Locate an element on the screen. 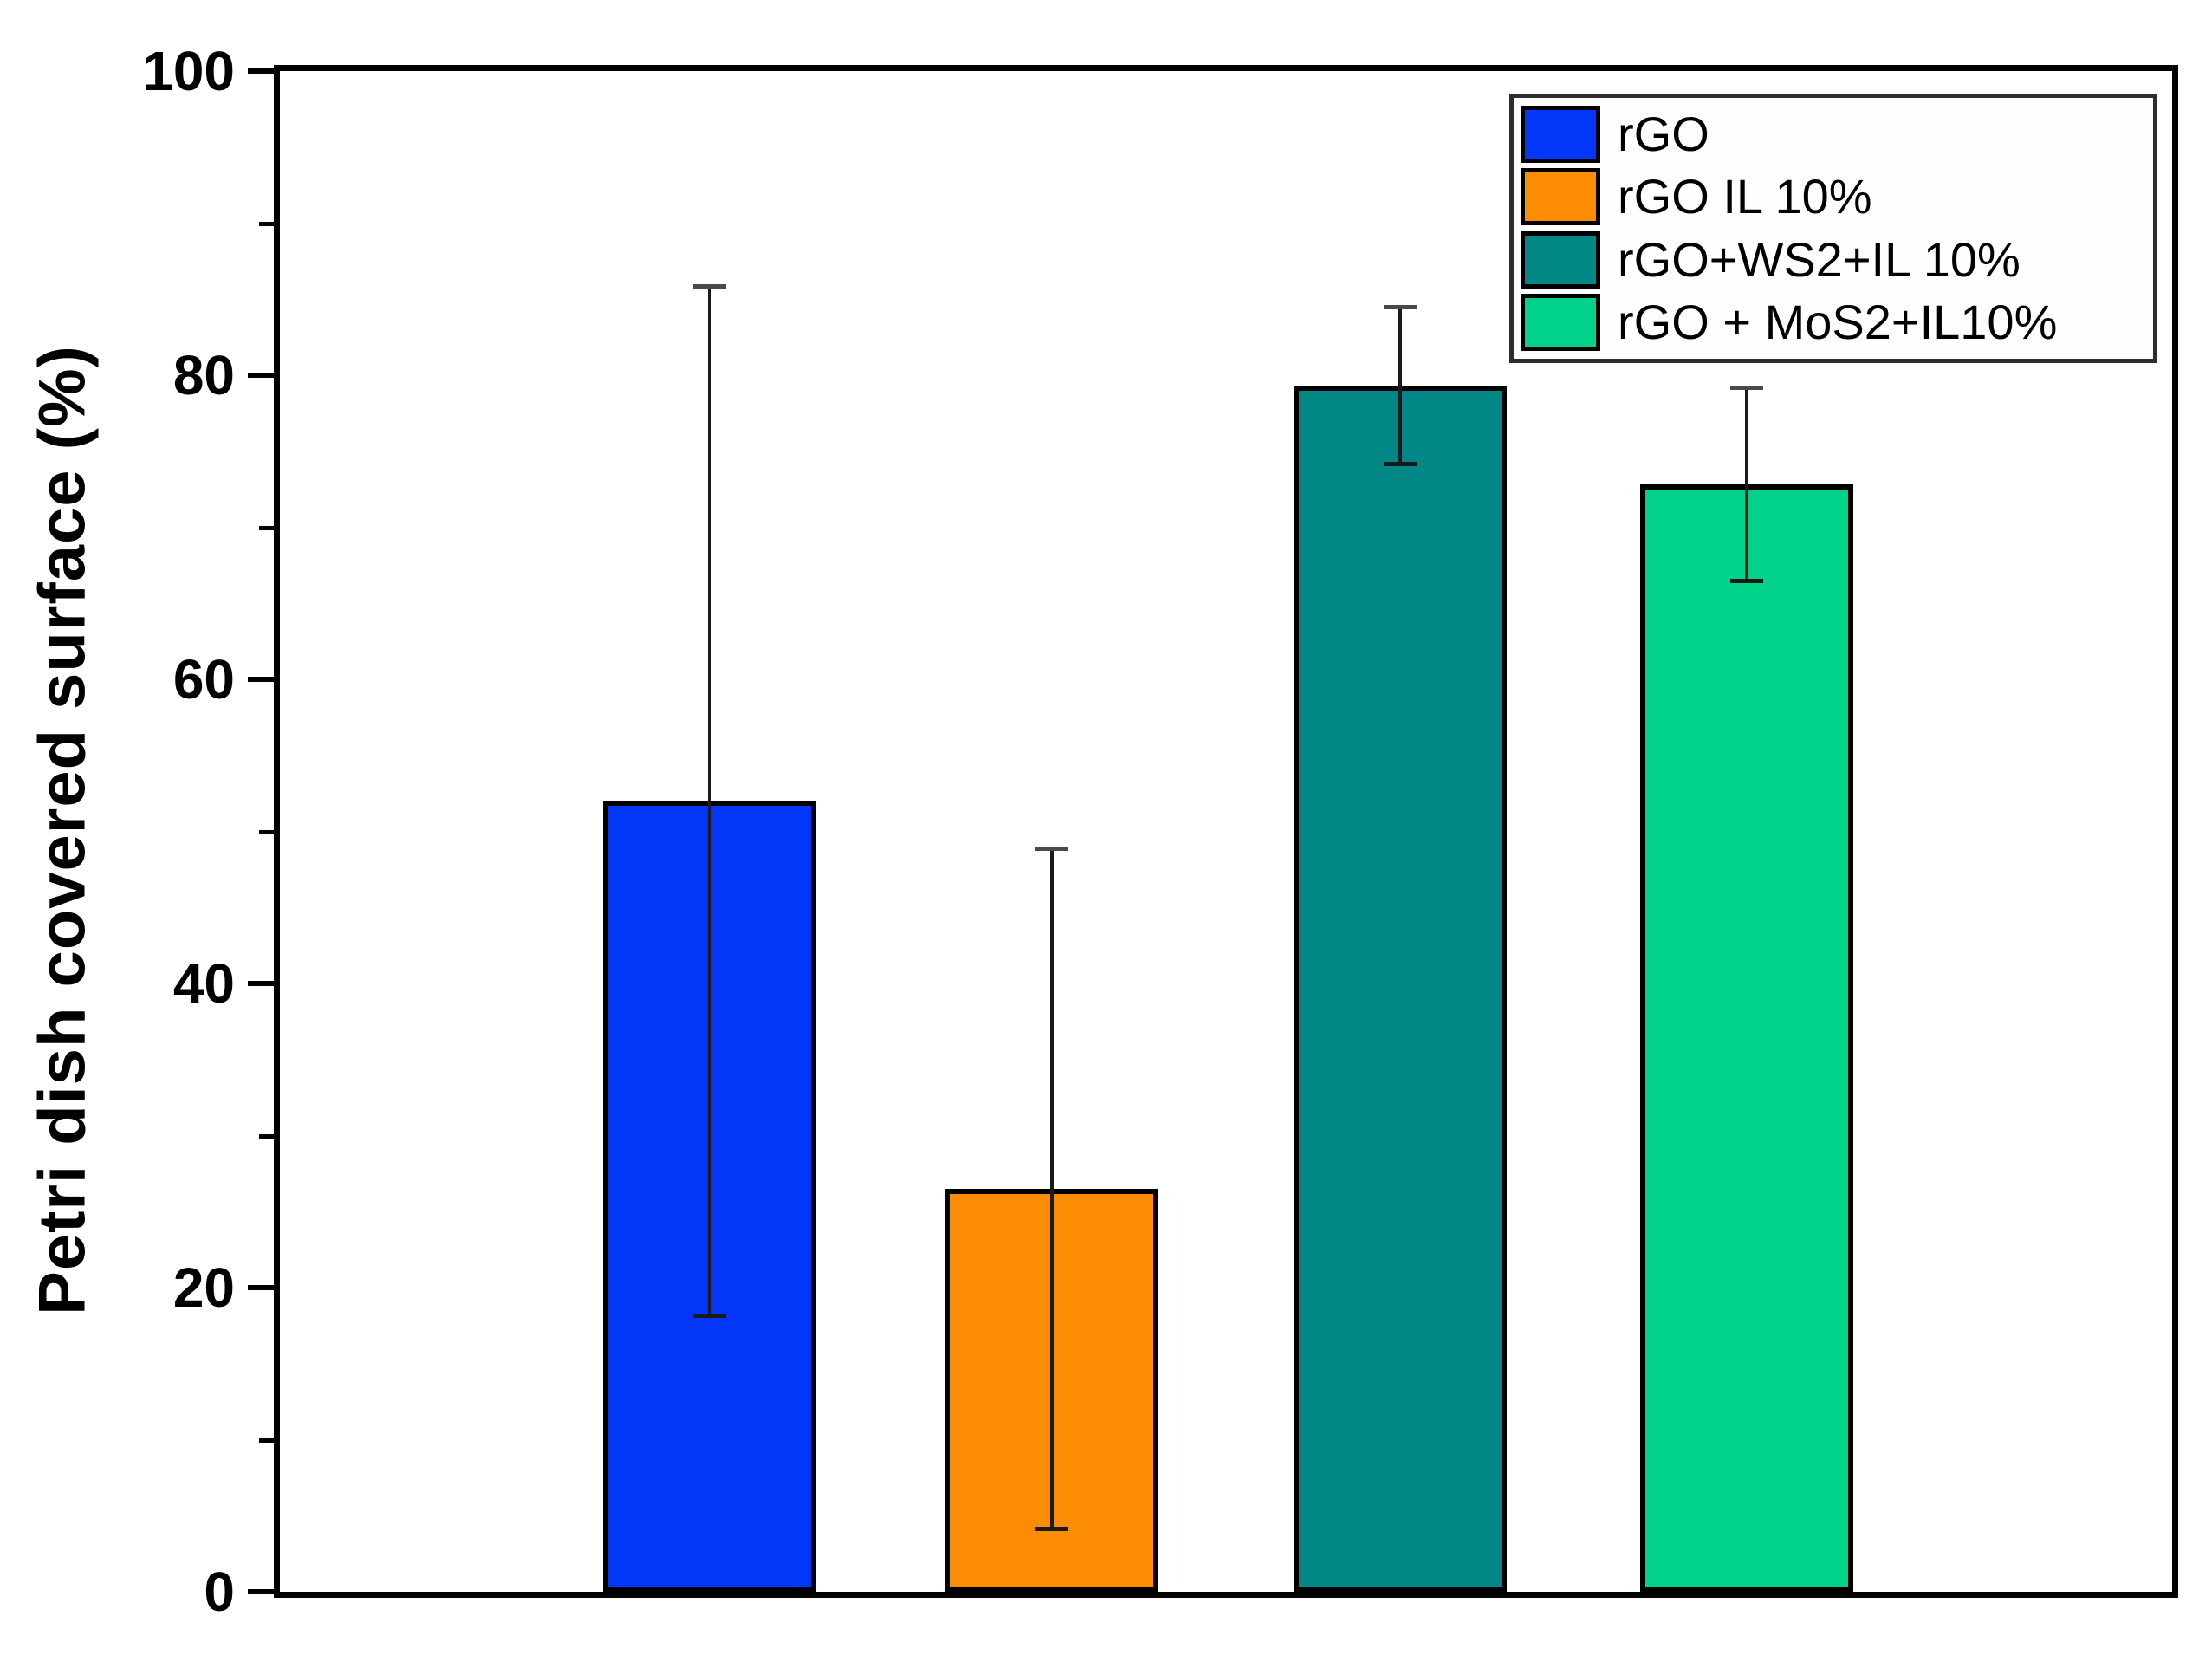 The image size is (2212, 1655). legend-label-2: rGO+WS2+IL 10% is located at coordinates (1819, 259).